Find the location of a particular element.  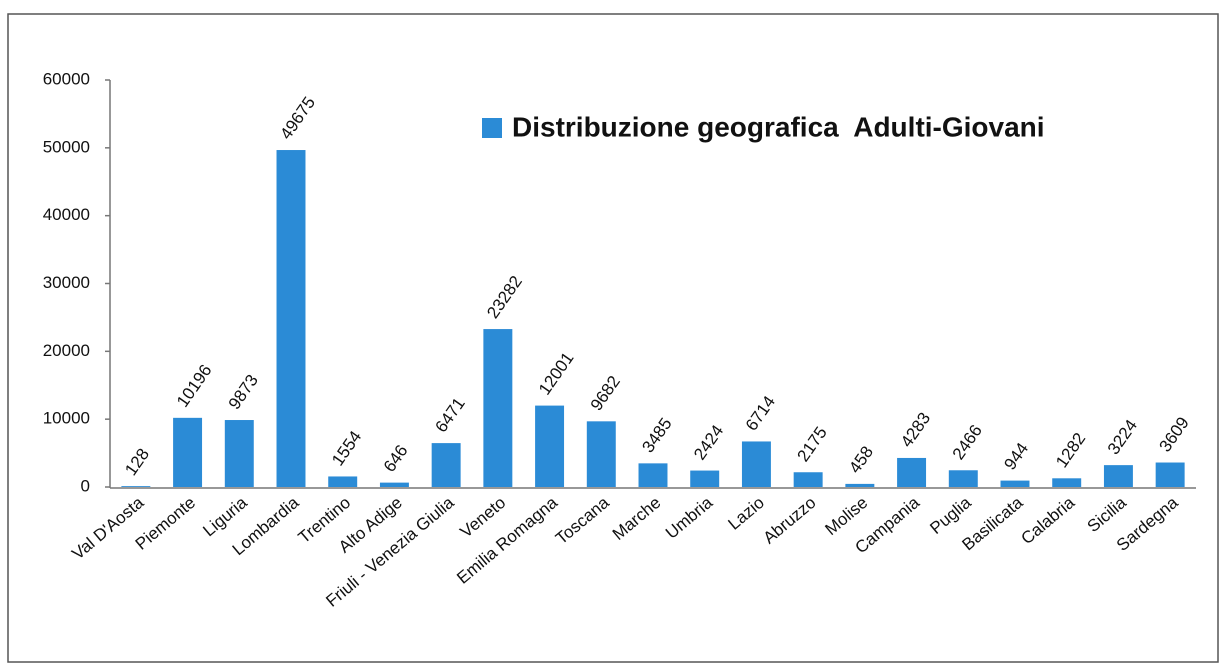

x-tick-label: Toscana is located at coordinates (582, 521).